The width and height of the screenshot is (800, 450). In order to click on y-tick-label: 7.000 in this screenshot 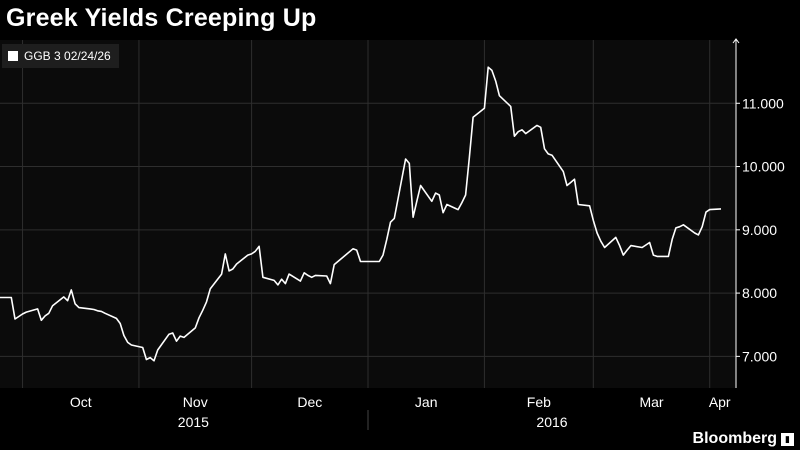, I will do `click(759, 356)`.